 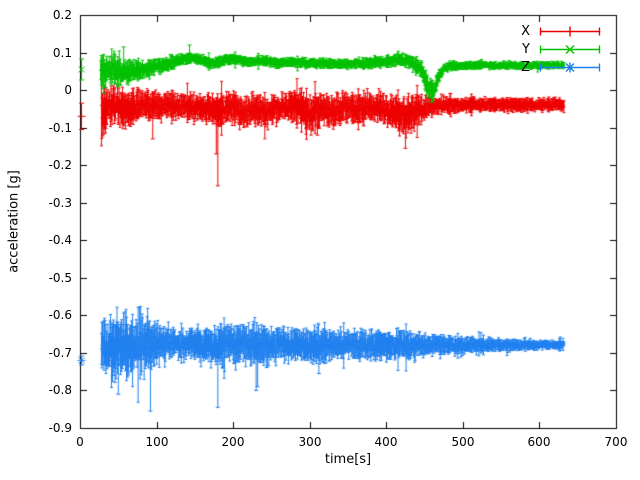 What do you see at coordinates (68, 90) in the screenshot?
I see `y-tick-label: 0` at bounding box center [68, 90].